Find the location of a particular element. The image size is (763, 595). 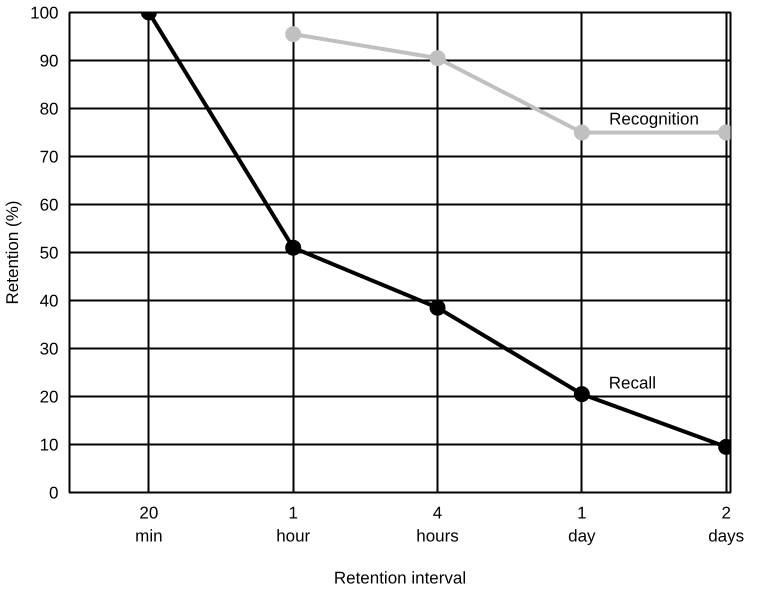

x-tick-label: 4 hours is located at coordinates (437, 525).